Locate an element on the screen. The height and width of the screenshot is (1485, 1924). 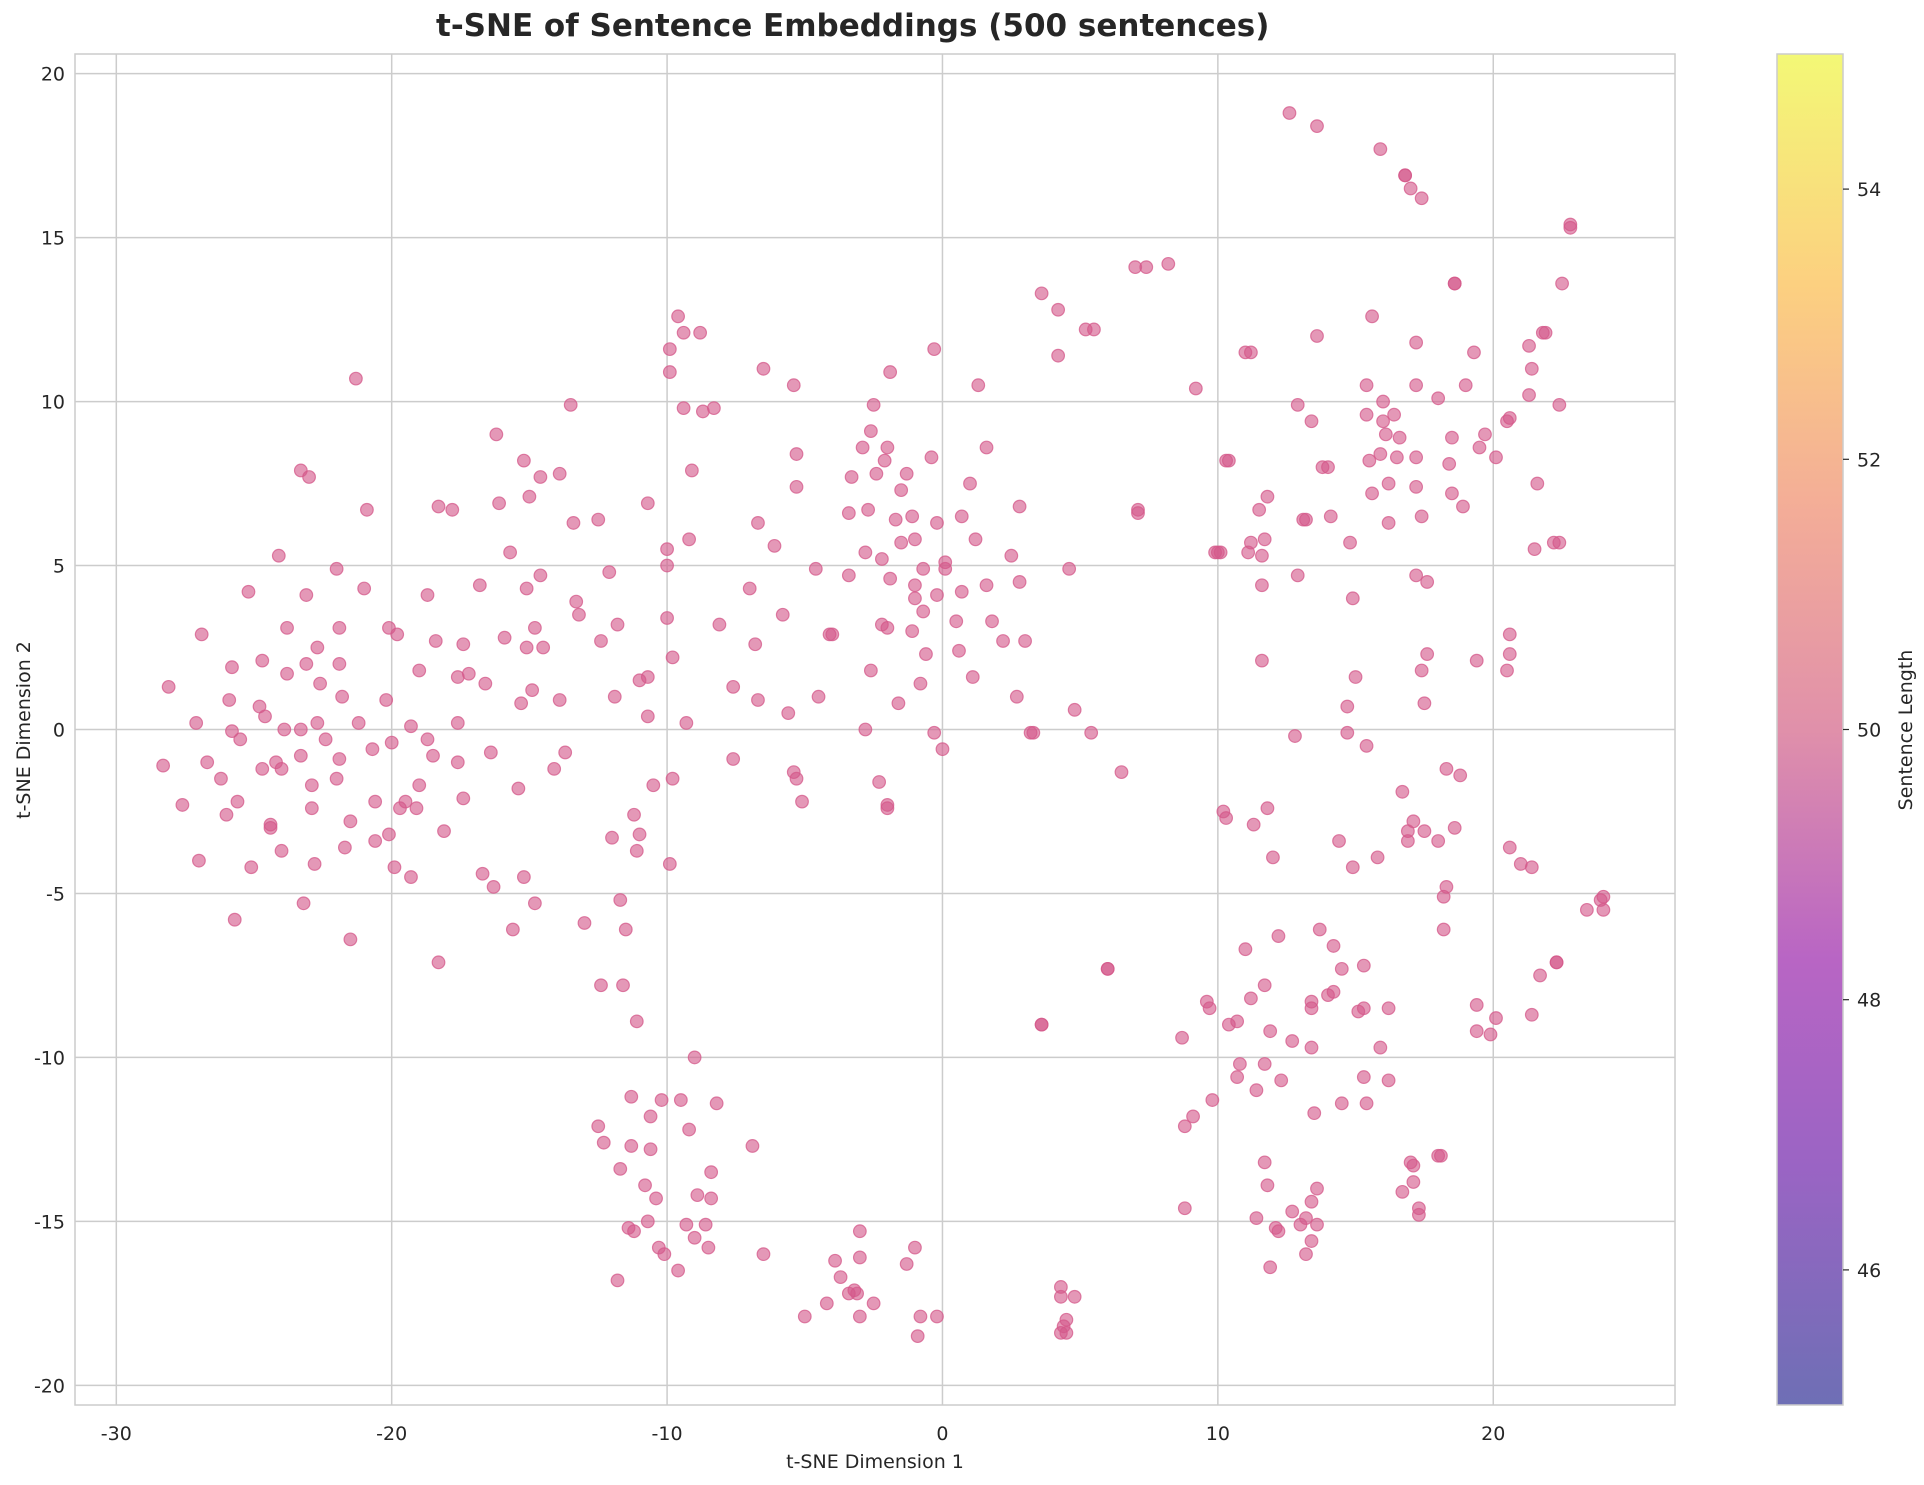
y-tick-label: -20 is located at coordinates (49, 1386).